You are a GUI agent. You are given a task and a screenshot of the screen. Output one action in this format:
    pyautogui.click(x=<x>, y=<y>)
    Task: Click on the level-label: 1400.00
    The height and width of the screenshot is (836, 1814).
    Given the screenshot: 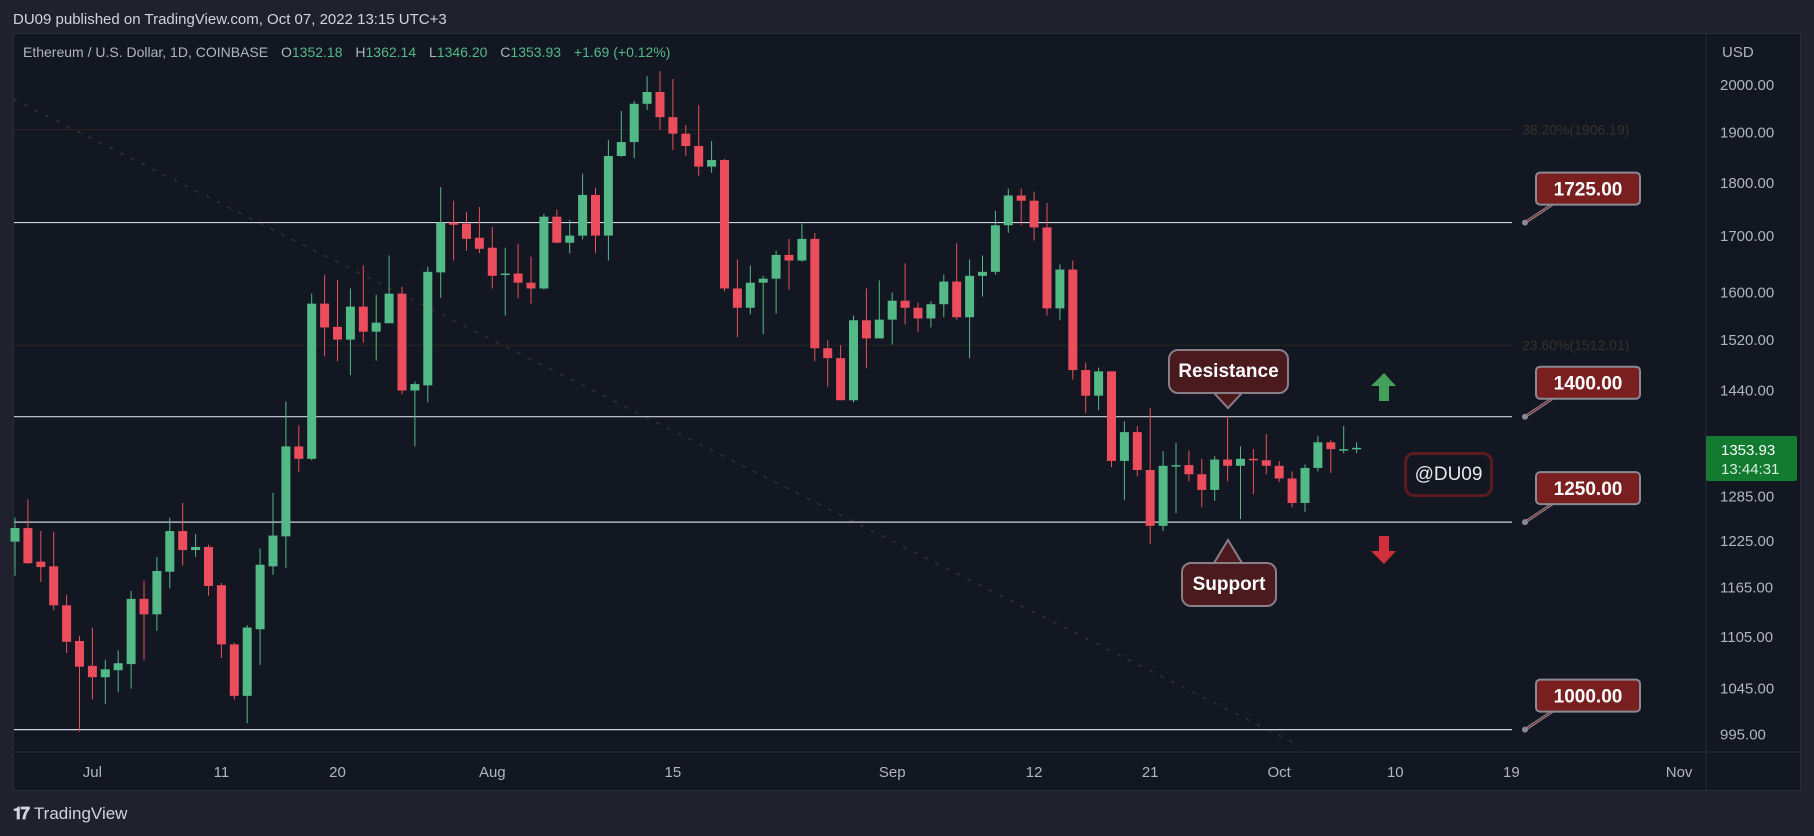 What is the action you would take?
    pyautogui.click(x=1581, y=392)
    